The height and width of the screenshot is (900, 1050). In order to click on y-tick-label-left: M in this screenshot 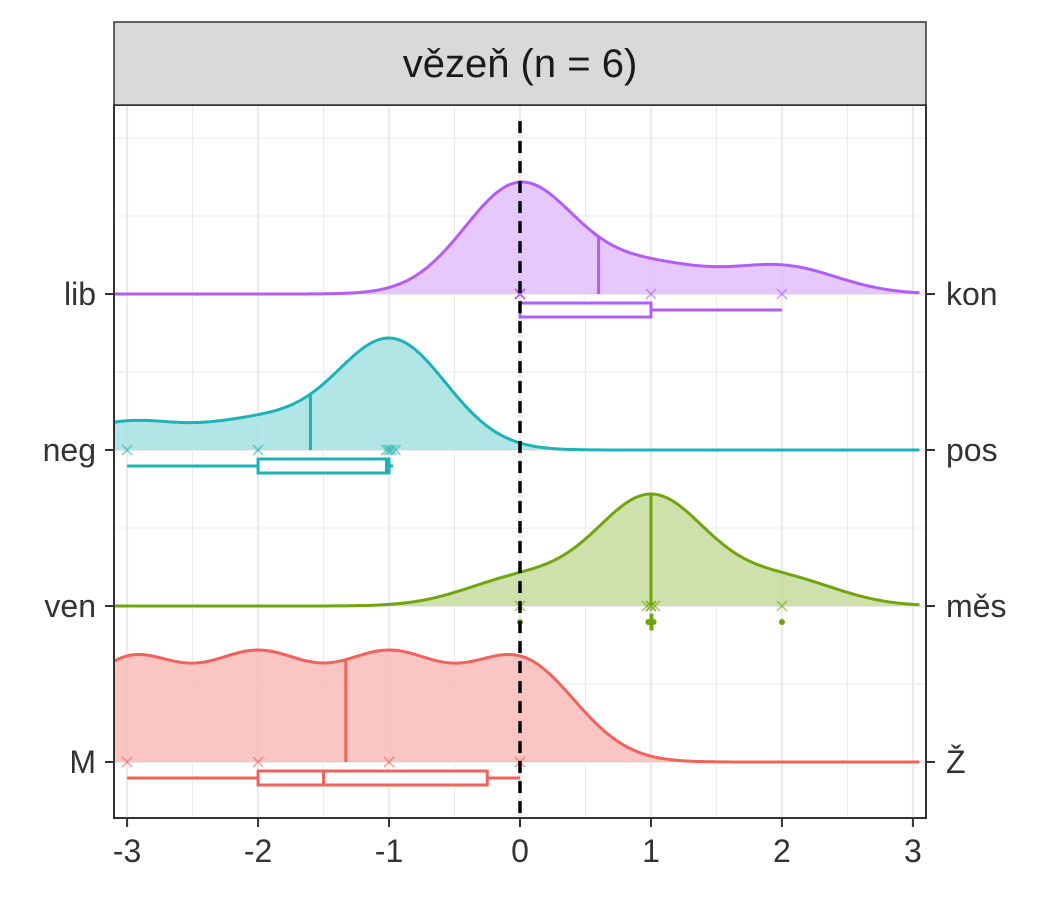, I will do `click(82, 762)`.